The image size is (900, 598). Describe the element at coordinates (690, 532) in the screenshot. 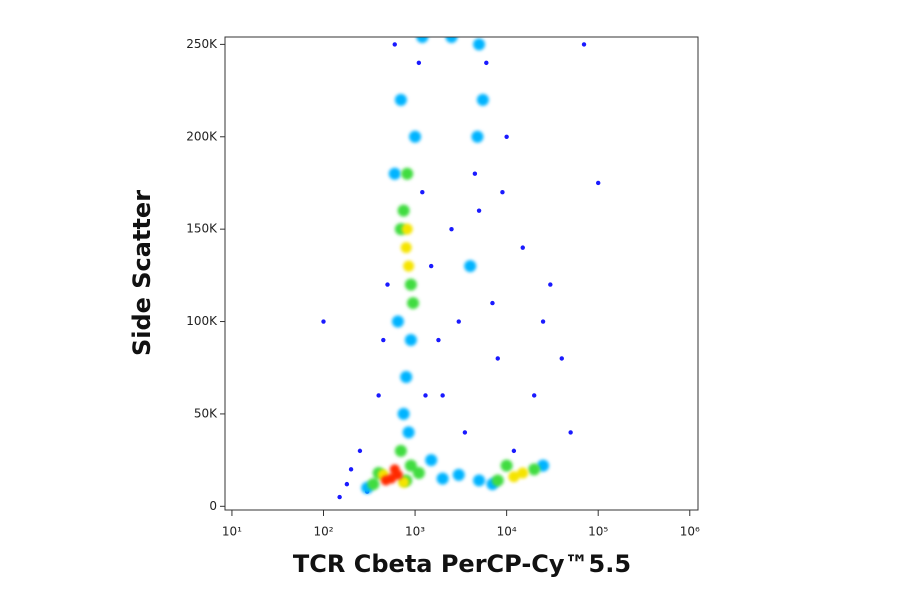

I see `x-tick-label: 10⁶` at that location.